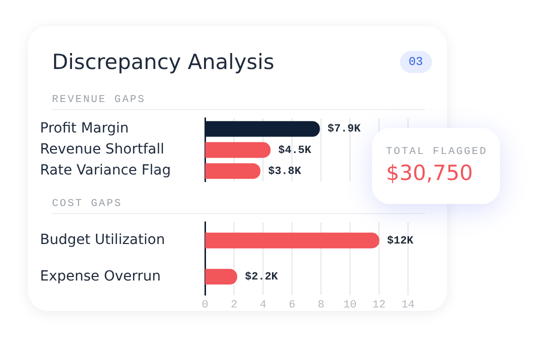 The height and width of the screenshot is (354, 542). What do you see at coordinates (102, 150) in the screenshot?
I see `y-tick-label: Revenue Shortfall` at bounding box center [102, 150].